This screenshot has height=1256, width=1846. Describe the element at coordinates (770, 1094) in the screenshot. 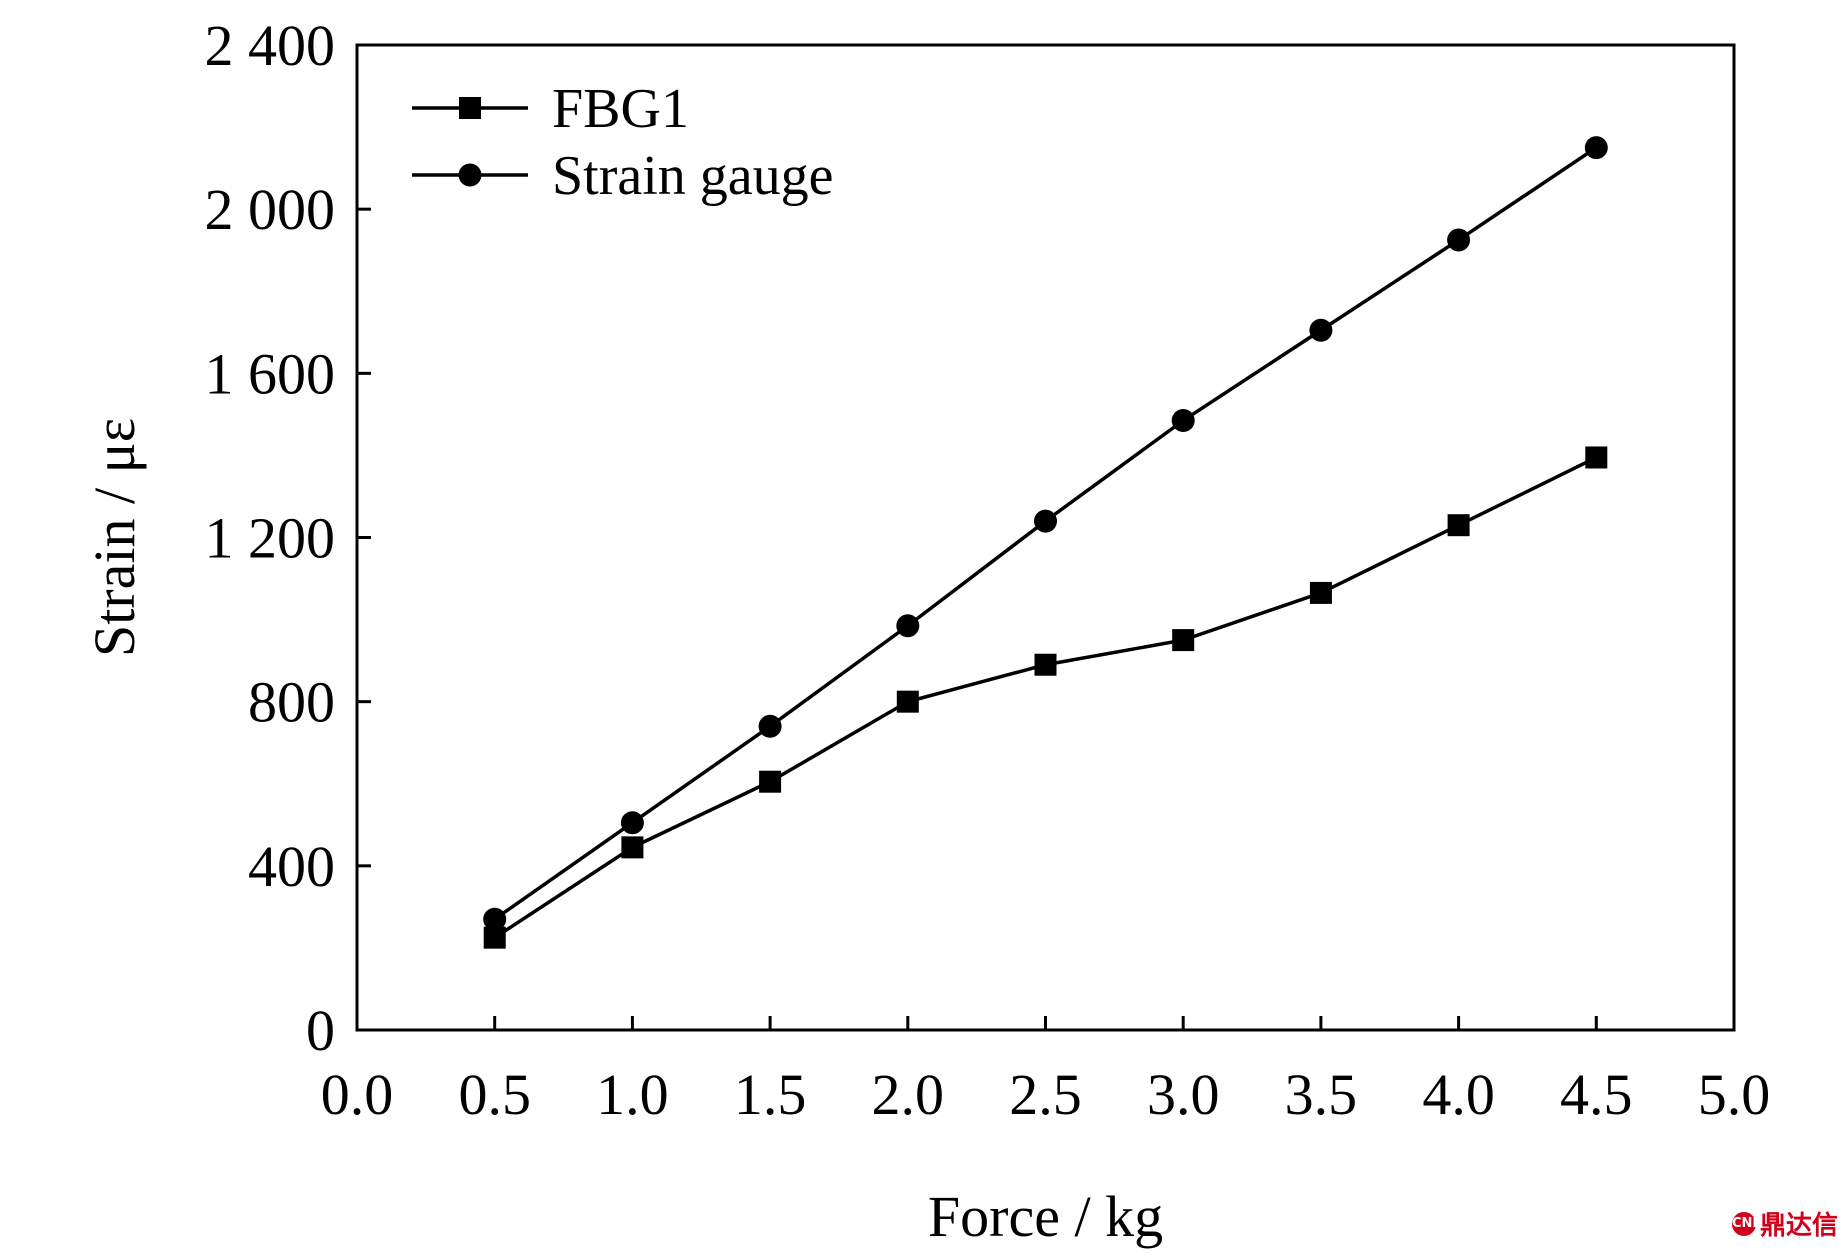

I see `x-tick-label: 1.5` at that location.